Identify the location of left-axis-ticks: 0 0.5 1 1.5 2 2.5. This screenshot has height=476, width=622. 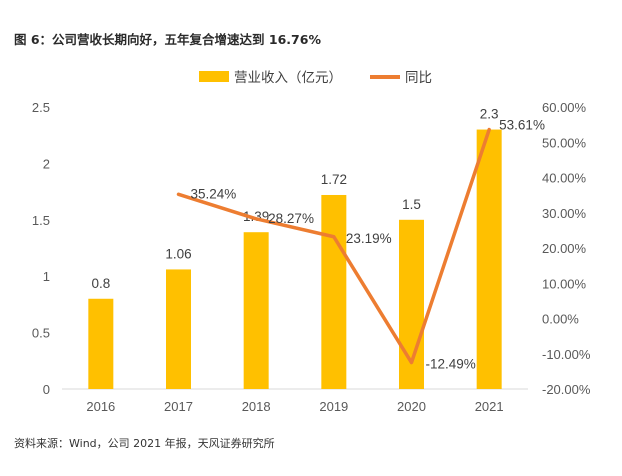
(41, 248).